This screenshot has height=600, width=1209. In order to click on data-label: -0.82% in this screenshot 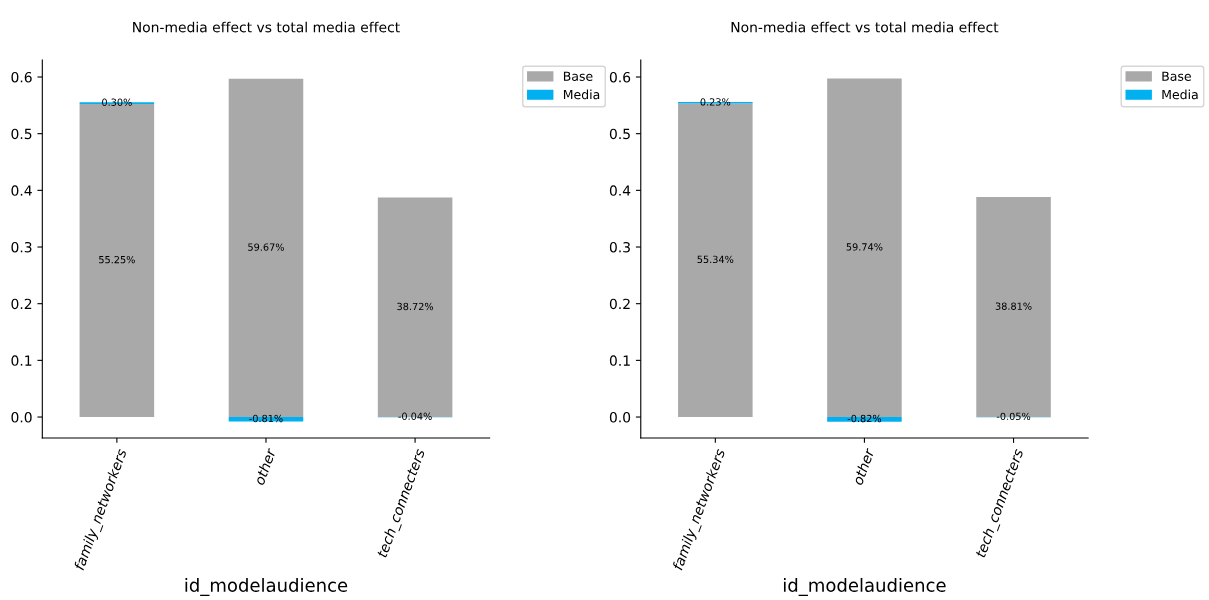, I will do `click(864, 418)`.